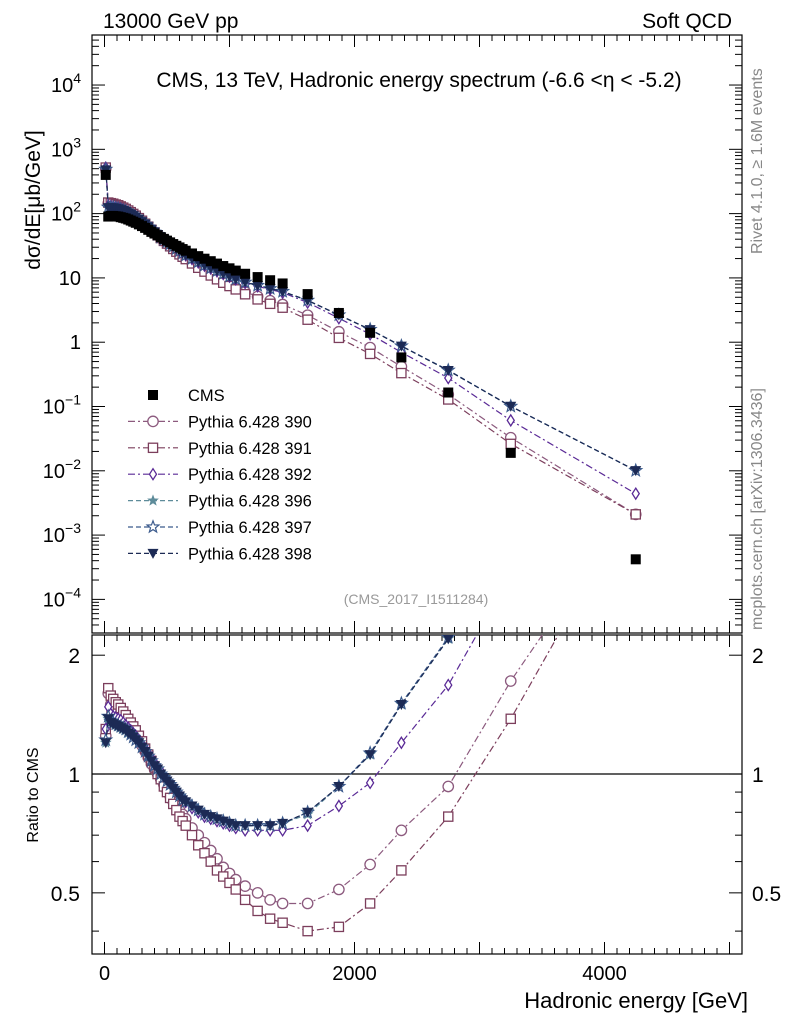 This screenshot has height=1029, width=786. Describe the element at coordinates (250, 449) in the screenshot. I see `legend-label-2: Pythia 6.428 391` at that location.